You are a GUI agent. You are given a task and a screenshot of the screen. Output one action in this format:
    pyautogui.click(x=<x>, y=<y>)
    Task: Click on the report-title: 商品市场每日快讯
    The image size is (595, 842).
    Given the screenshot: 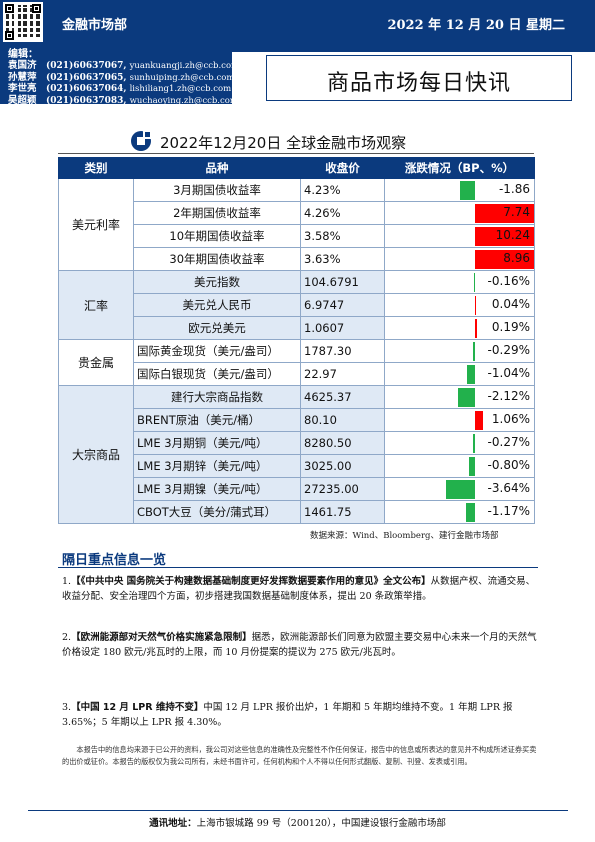 What is the action you would take?
    pyautogui.click(x=418, y=83)
    